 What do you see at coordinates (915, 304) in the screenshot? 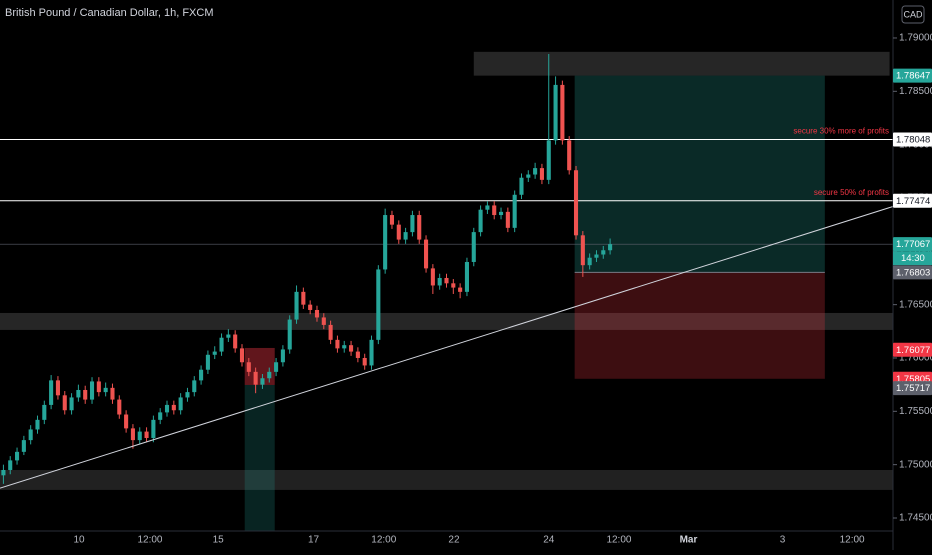
I see `y-tick-label: 1.76500` at bounding box center [915, 304].